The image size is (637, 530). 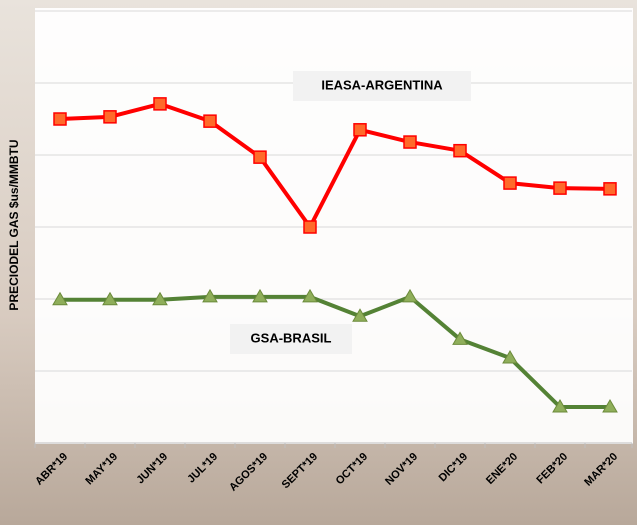 I want to click on series-label: GSA-BRASIL, so click(x=291, y=337).